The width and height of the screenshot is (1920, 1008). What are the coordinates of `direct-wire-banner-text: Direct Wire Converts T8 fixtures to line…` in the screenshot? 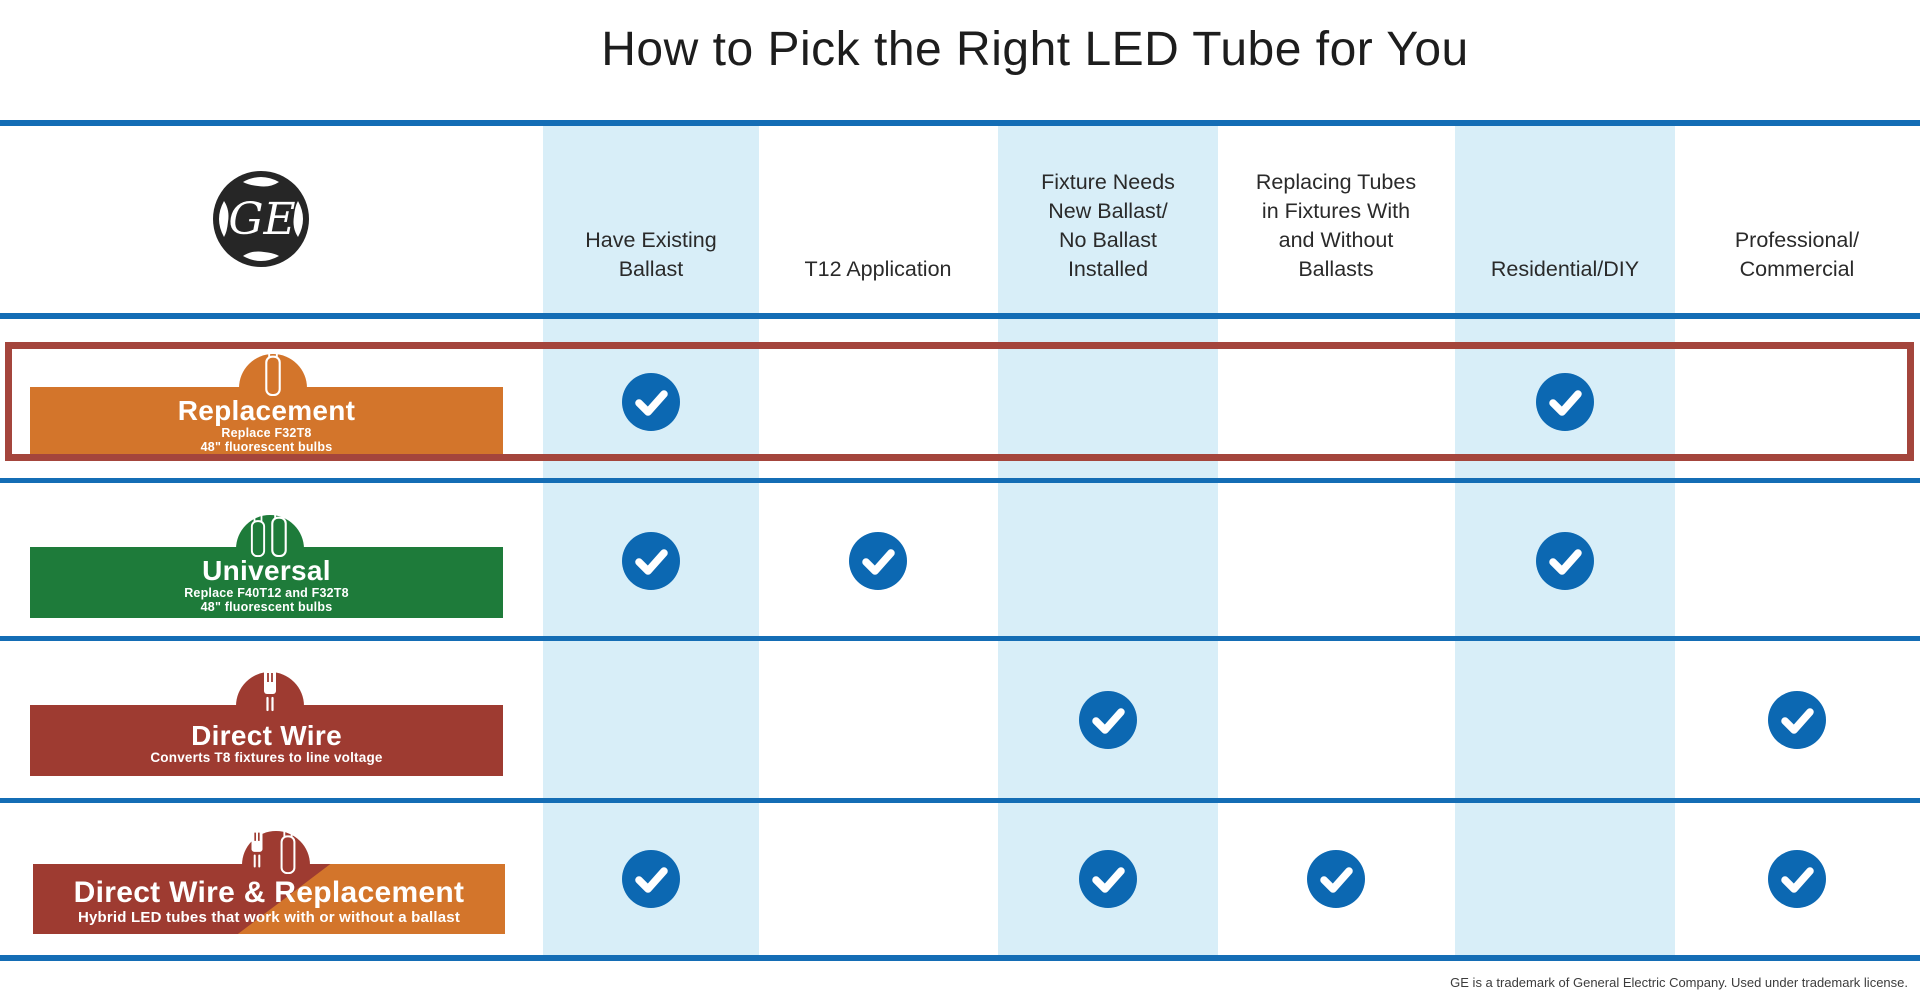 It's located at (266, 741).